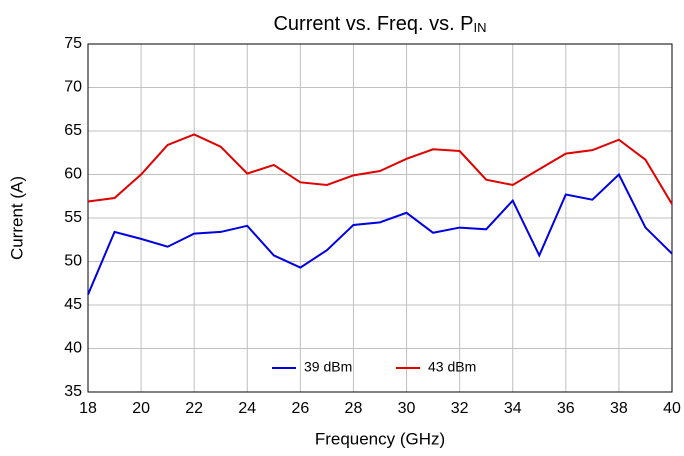 Image resolution: width=684 pixels, height=456 pixels. What do you see at coordinates (73, 348) in the screenshot?
I see `y-tick-label: 40` at bounding box center [73, 348].